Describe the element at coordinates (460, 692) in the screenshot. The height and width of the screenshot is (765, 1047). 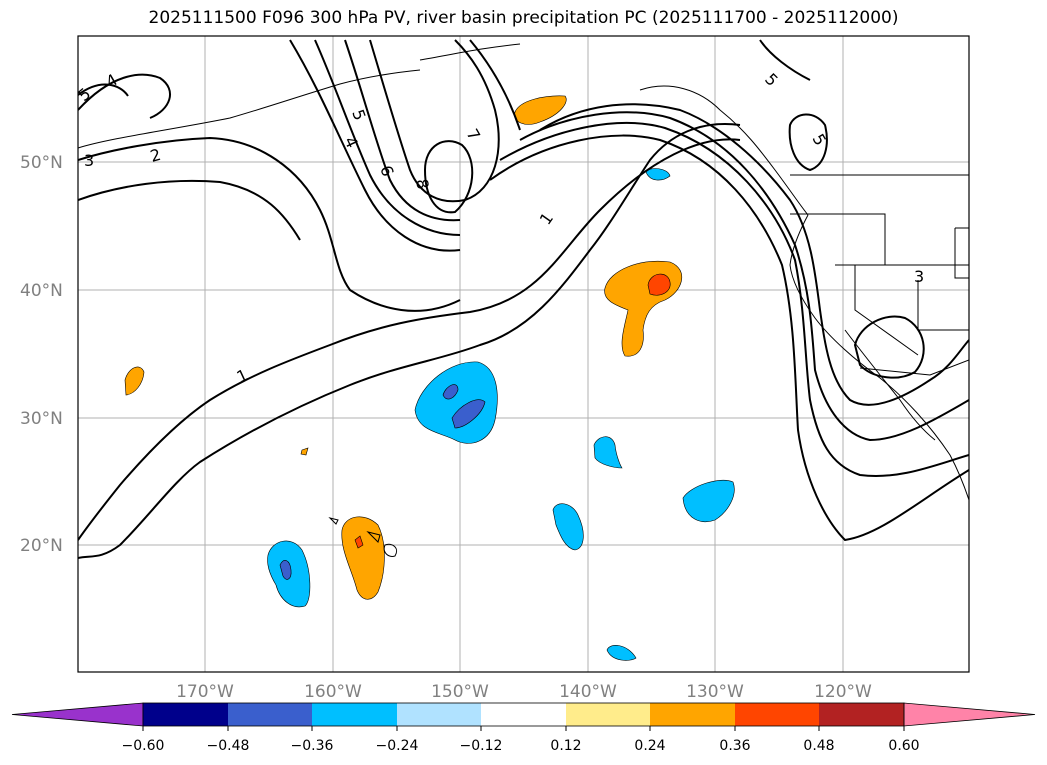
I see `lon-label-150: 150°W` at that location.